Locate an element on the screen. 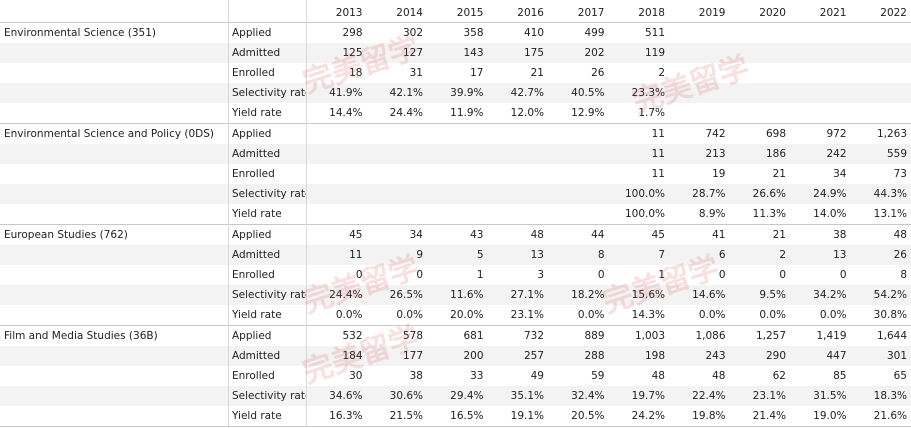 This screenshot has height=428, width=911. value-cell: 38 is located at coordinates (840, 235).